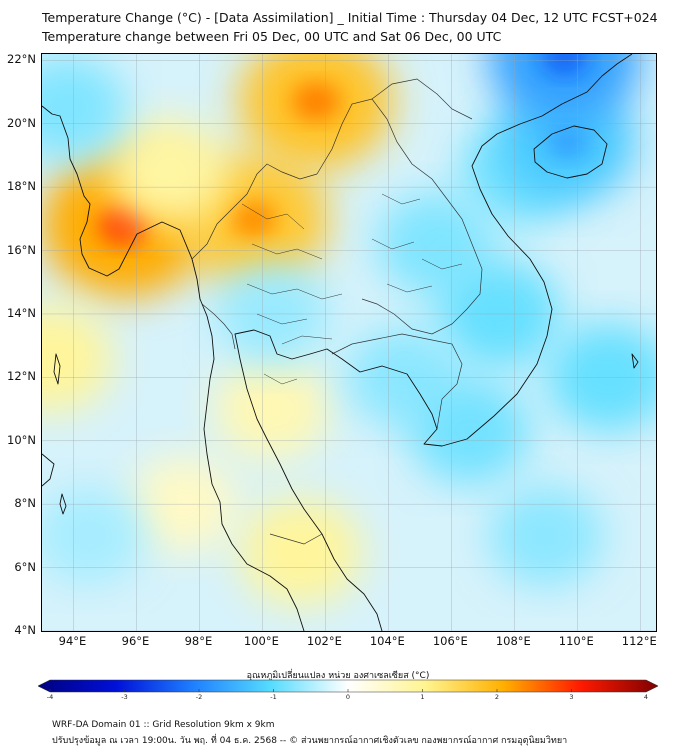  What do you see at coordinates (470, 431) in the screenshot?
I see `cool-mekong-delta` at bounding box center [470, 431].